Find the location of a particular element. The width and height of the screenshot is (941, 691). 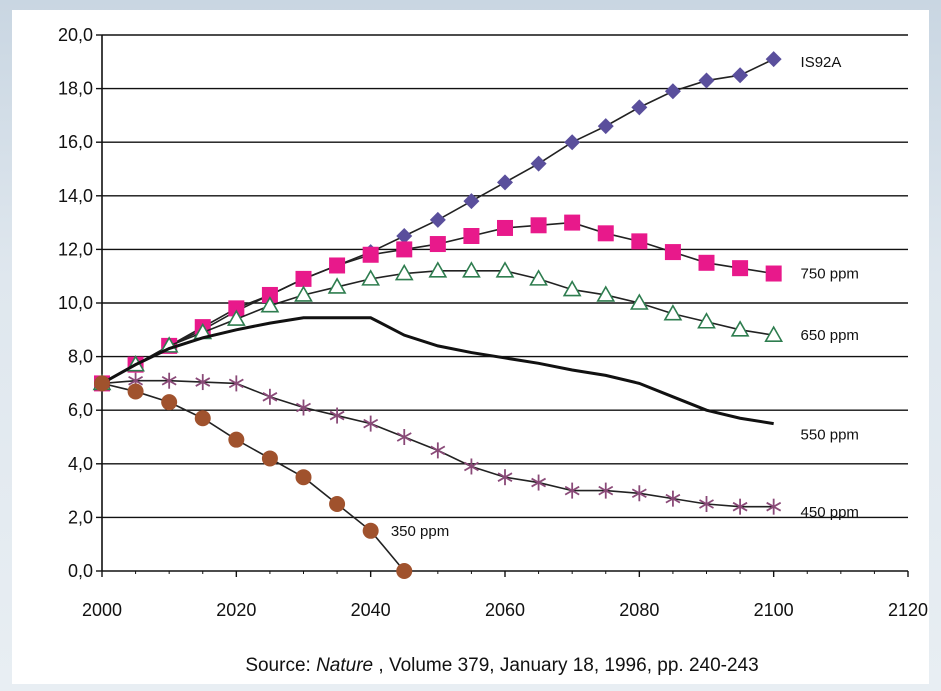

x-tick-label: 2000 is located at coordinates (102, 610).